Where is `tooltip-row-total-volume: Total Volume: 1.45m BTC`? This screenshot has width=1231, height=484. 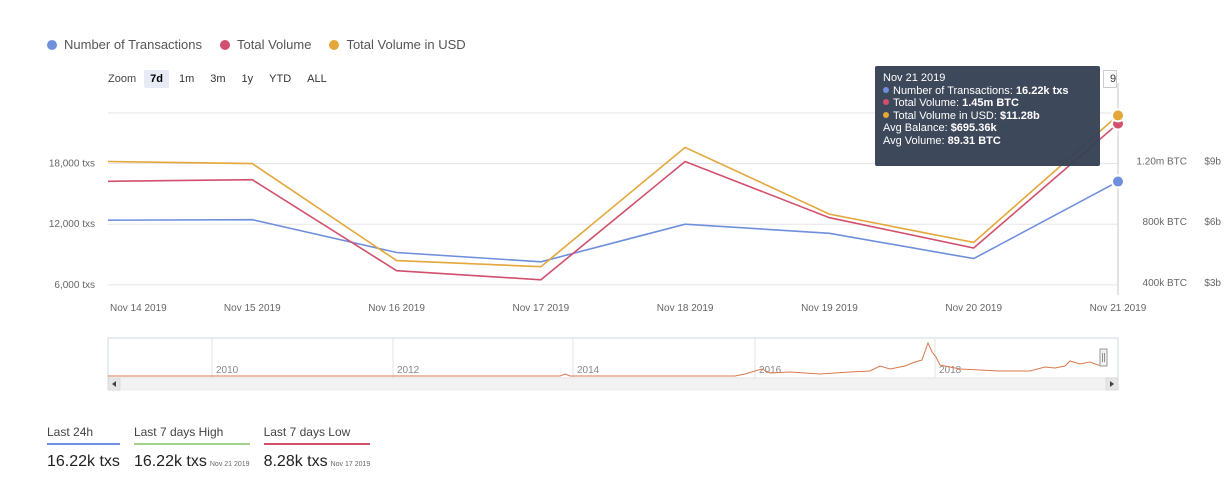
tooltip-row-total-volume: Total Volume: 1.45m BTC is located at coordinates (987, 103).